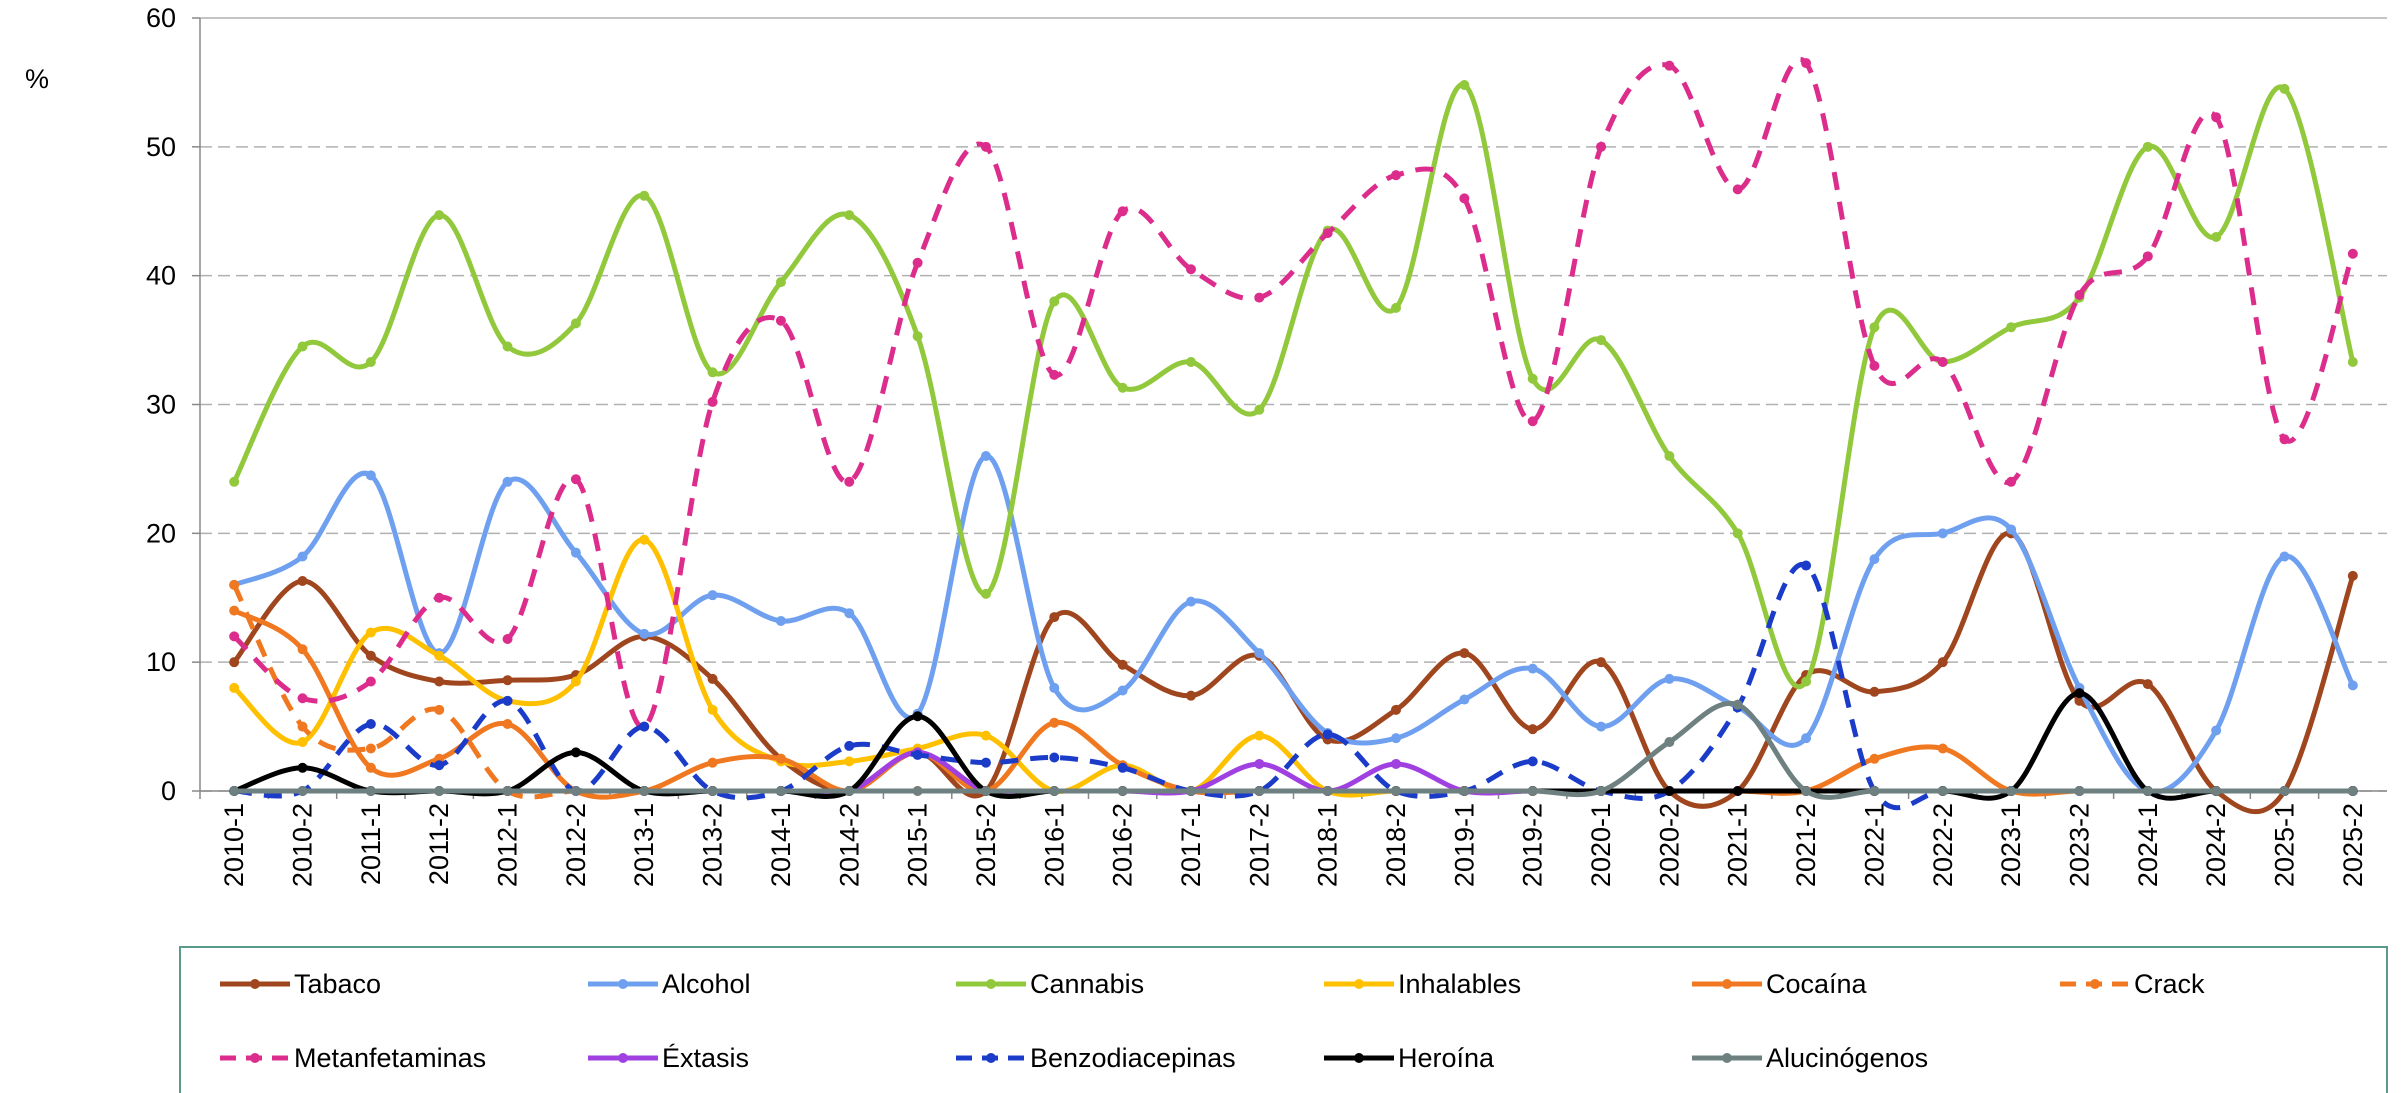  I want to click on legend-label: Éxtasis, so click(705, 1058).